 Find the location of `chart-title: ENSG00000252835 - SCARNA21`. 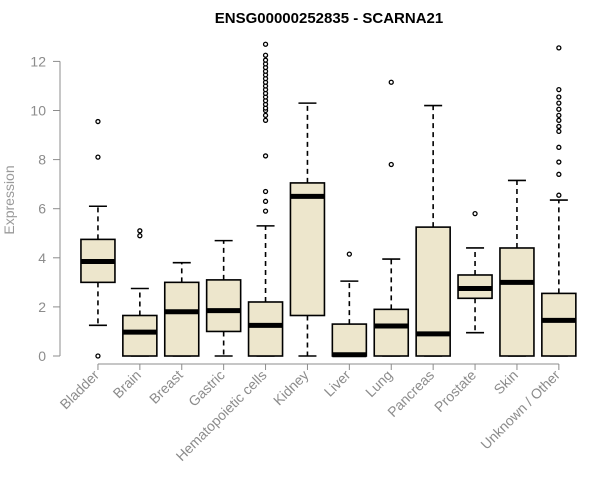

chart-title: ENSG00000252835 - SCARNA21 is located at coordinates (329, 18).